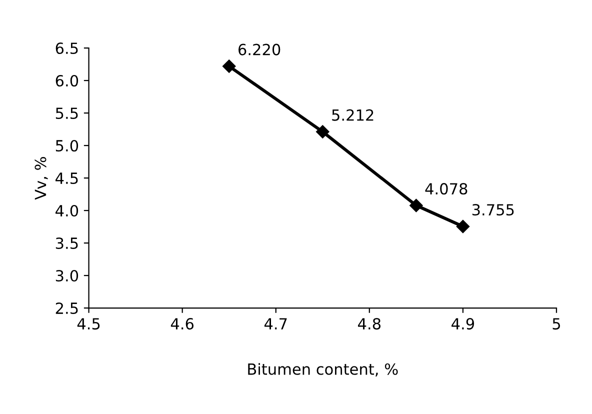 Image resolution: width=592 pixels, height=414 pixels. I want to click on y-tick-label: 5.5, so click(67, 114).